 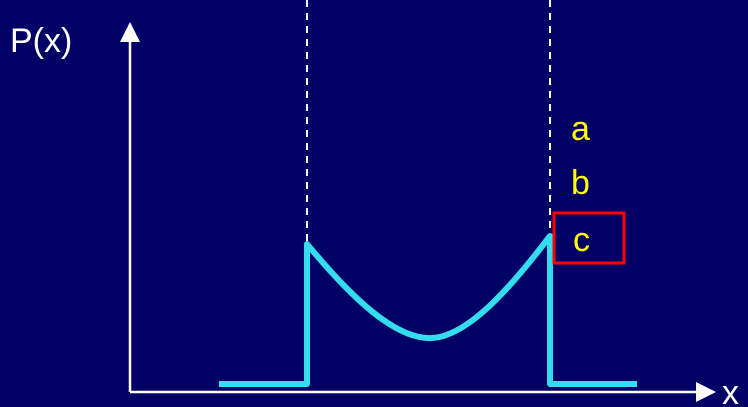 I want to click on selected-option-highlight, so click(x=589, y=238).